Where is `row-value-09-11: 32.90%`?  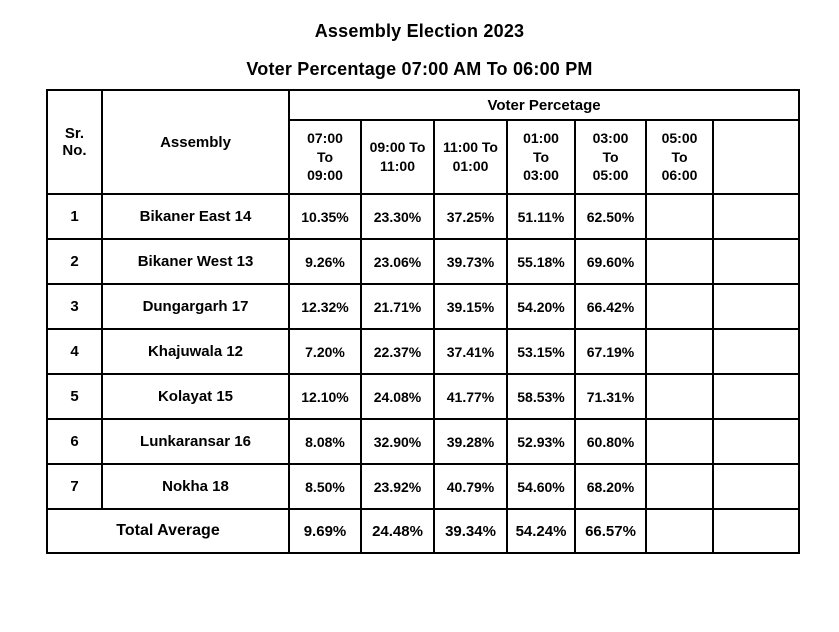
row-value-09-11: 32.90% is located at coordinates (397, 441).